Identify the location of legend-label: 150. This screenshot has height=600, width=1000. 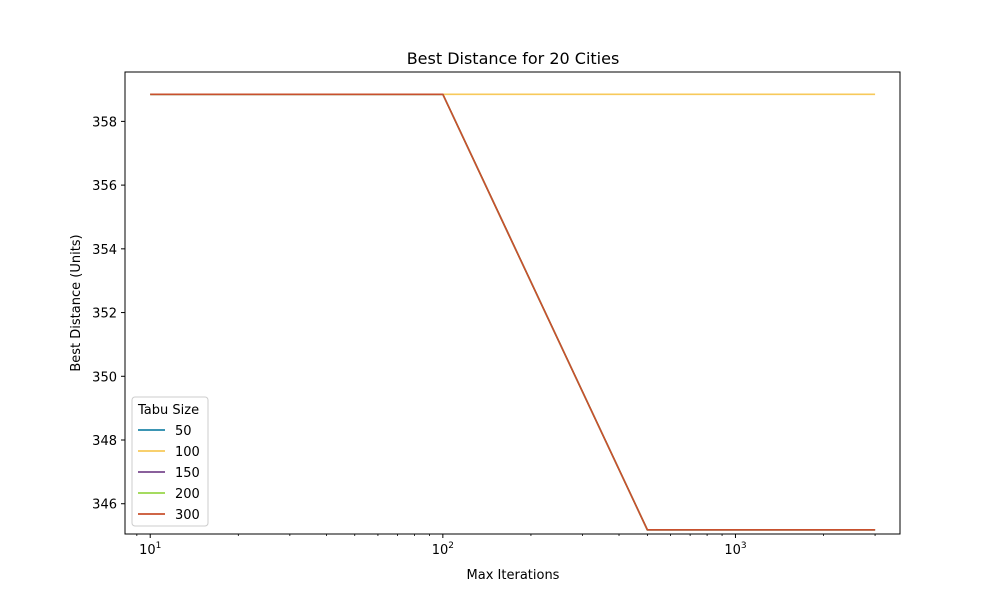
(187, 473).